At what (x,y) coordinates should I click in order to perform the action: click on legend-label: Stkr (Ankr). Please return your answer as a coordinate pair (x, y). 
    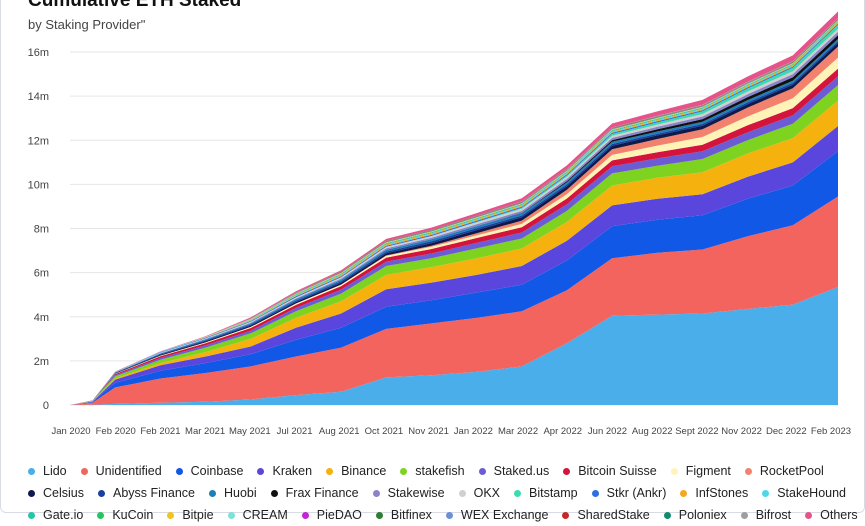
    Looking at the image, I should click on (636, 493).